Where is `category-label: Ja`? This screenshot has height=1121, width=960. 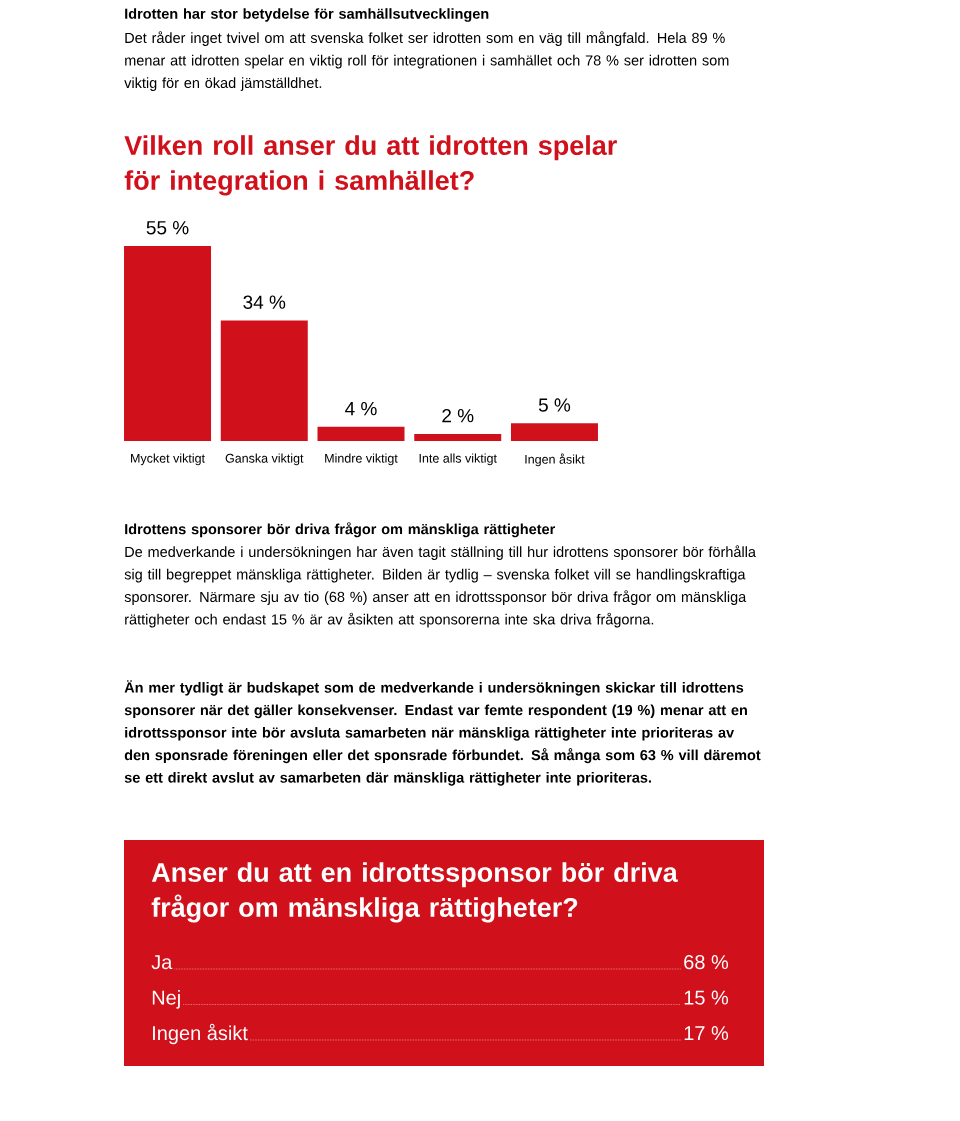
category-label: Ja is located at coordinates (162, 962).